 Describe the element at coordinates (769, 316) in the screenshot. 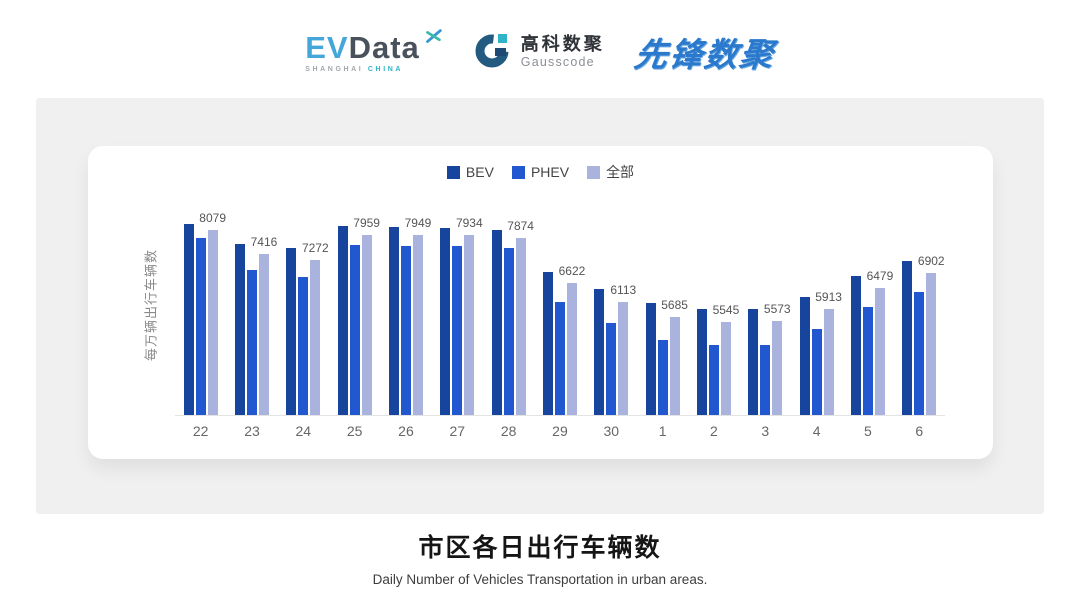

I see `bar-group: 5573 3` at that location.